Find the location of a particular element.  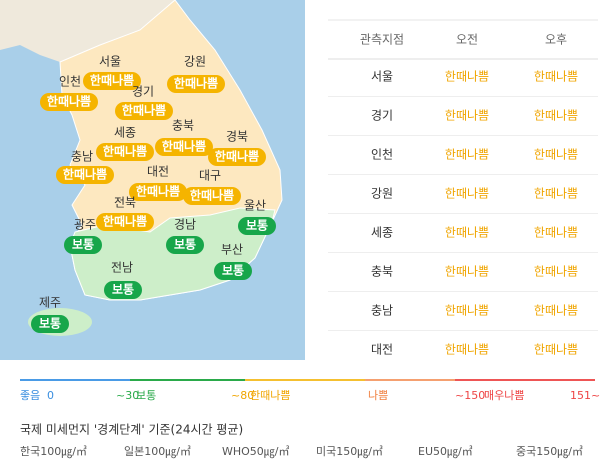

region-name: 서울 is located at coordinates (110, 62).